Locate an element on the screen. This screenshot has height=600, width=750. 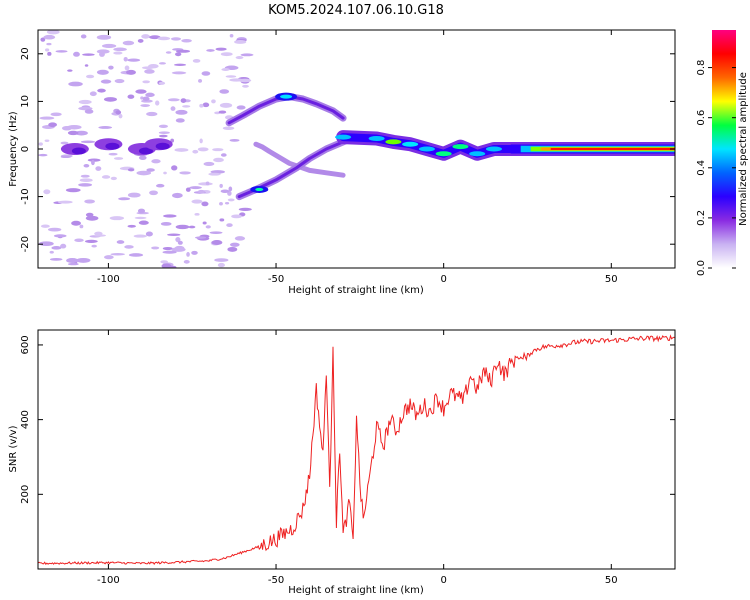
upper-branch is located at coordinates (299, 159).